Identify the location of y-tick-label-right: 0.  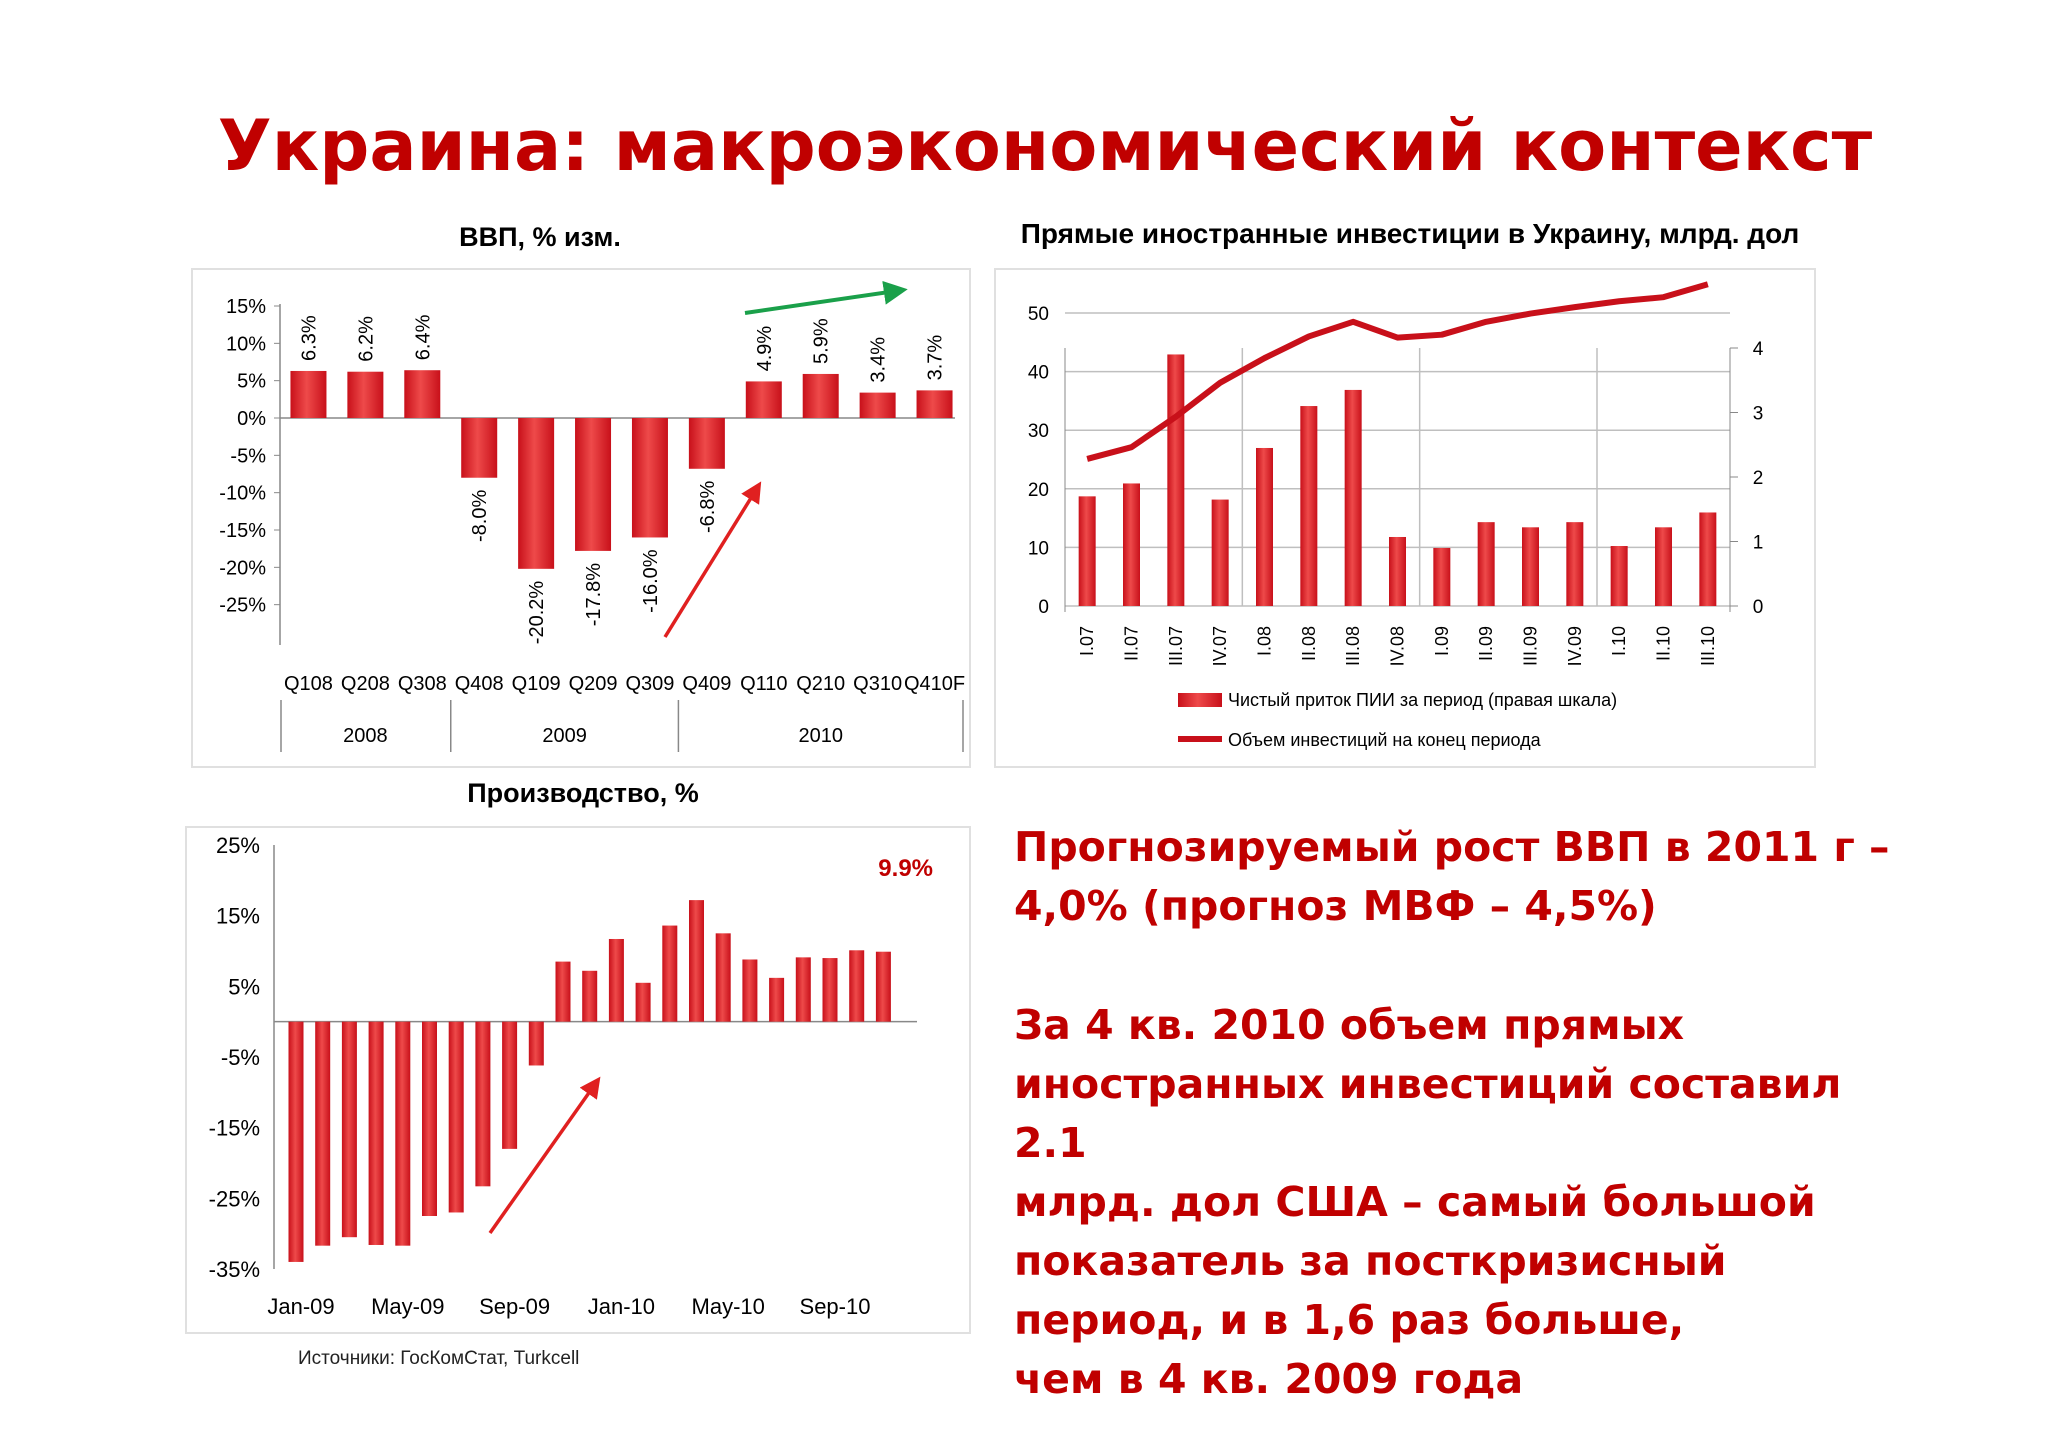
(1758, 607).